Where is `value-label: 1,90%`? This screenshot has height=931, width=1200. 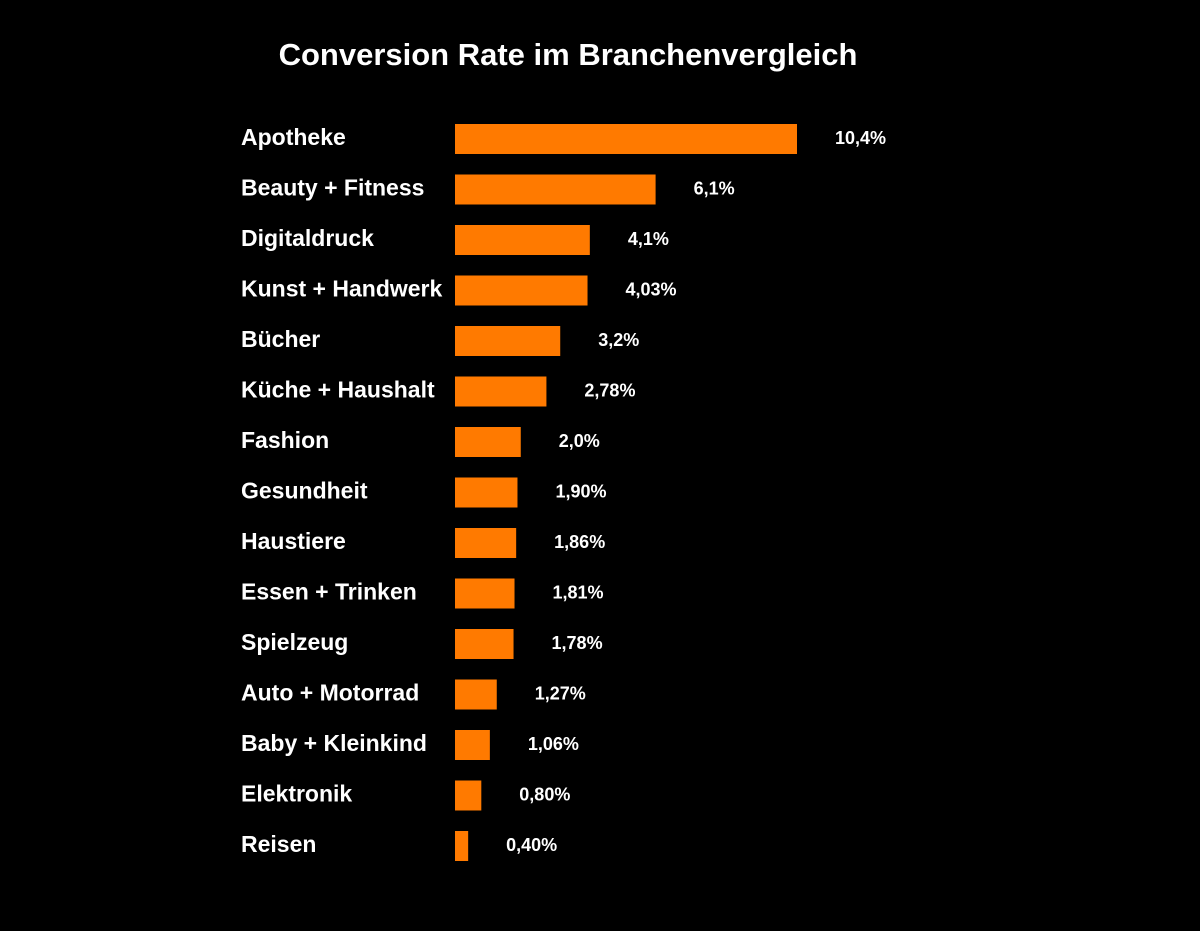
value-label: 1,90% is located at coordinates (580, 491).